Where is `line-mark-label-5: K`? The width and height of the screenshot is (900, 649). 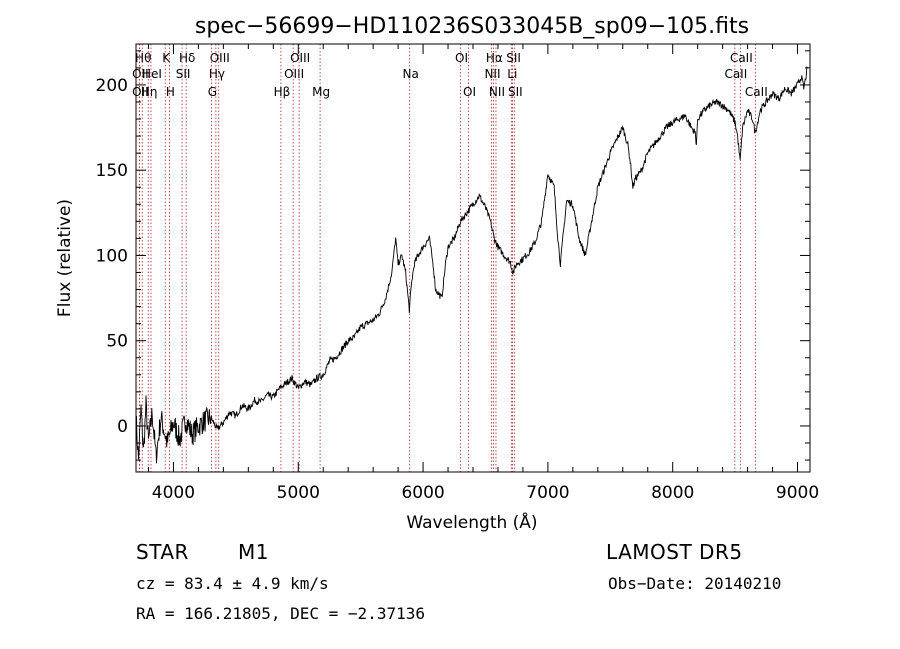 line-mark-label-5: K is located at coordinates (166, 58).